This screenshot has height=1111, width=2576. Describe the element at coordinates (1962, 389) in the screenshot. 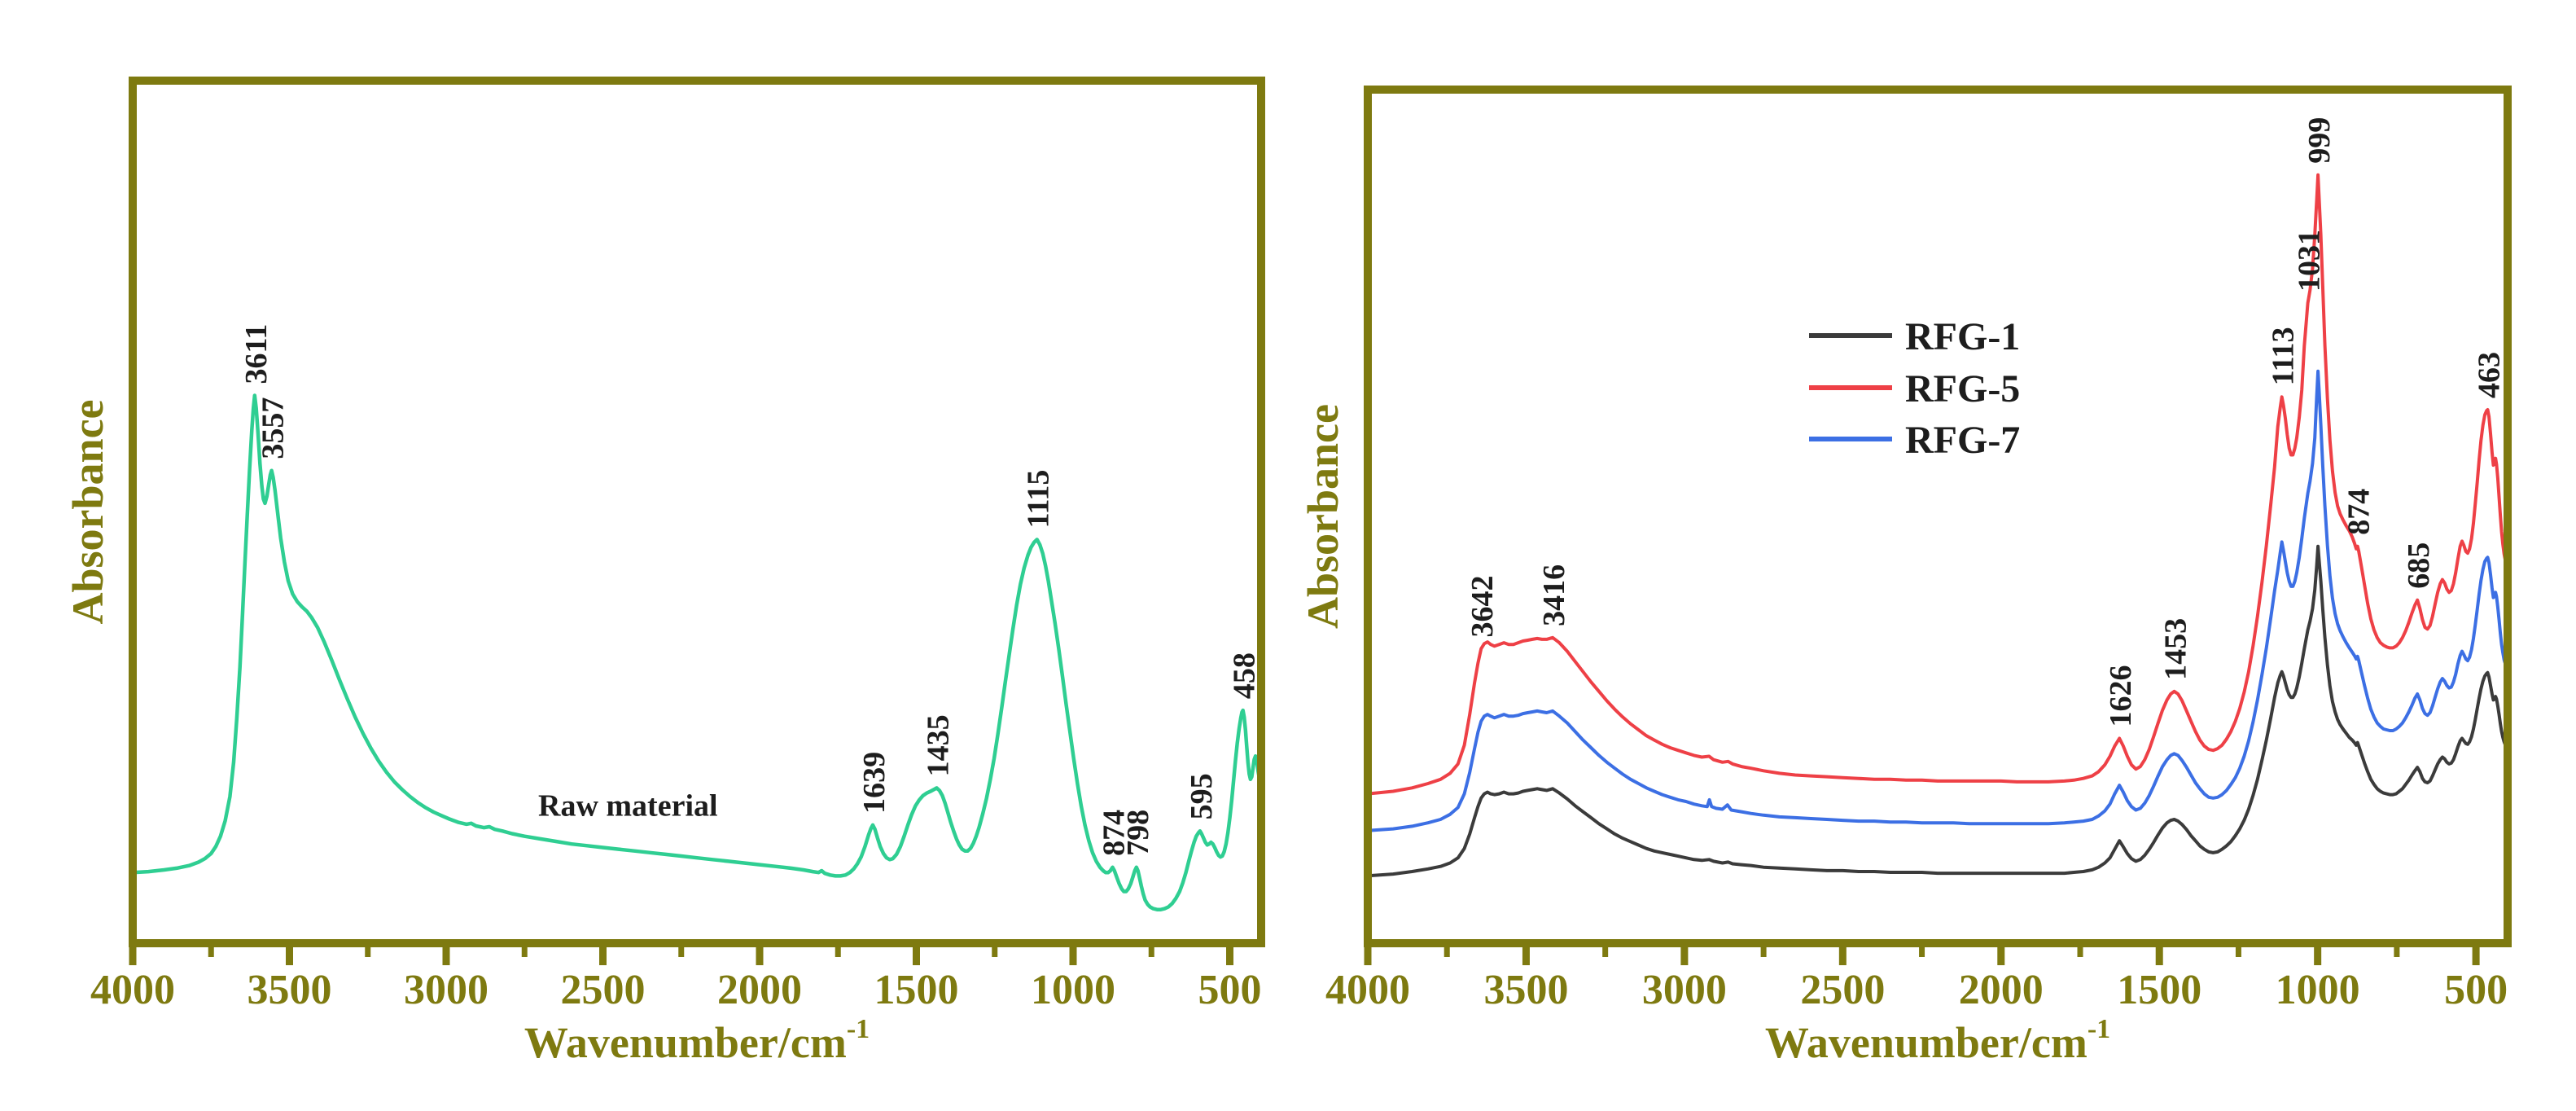

I see `legend-label-rfg-5: RFG-5` at that location.